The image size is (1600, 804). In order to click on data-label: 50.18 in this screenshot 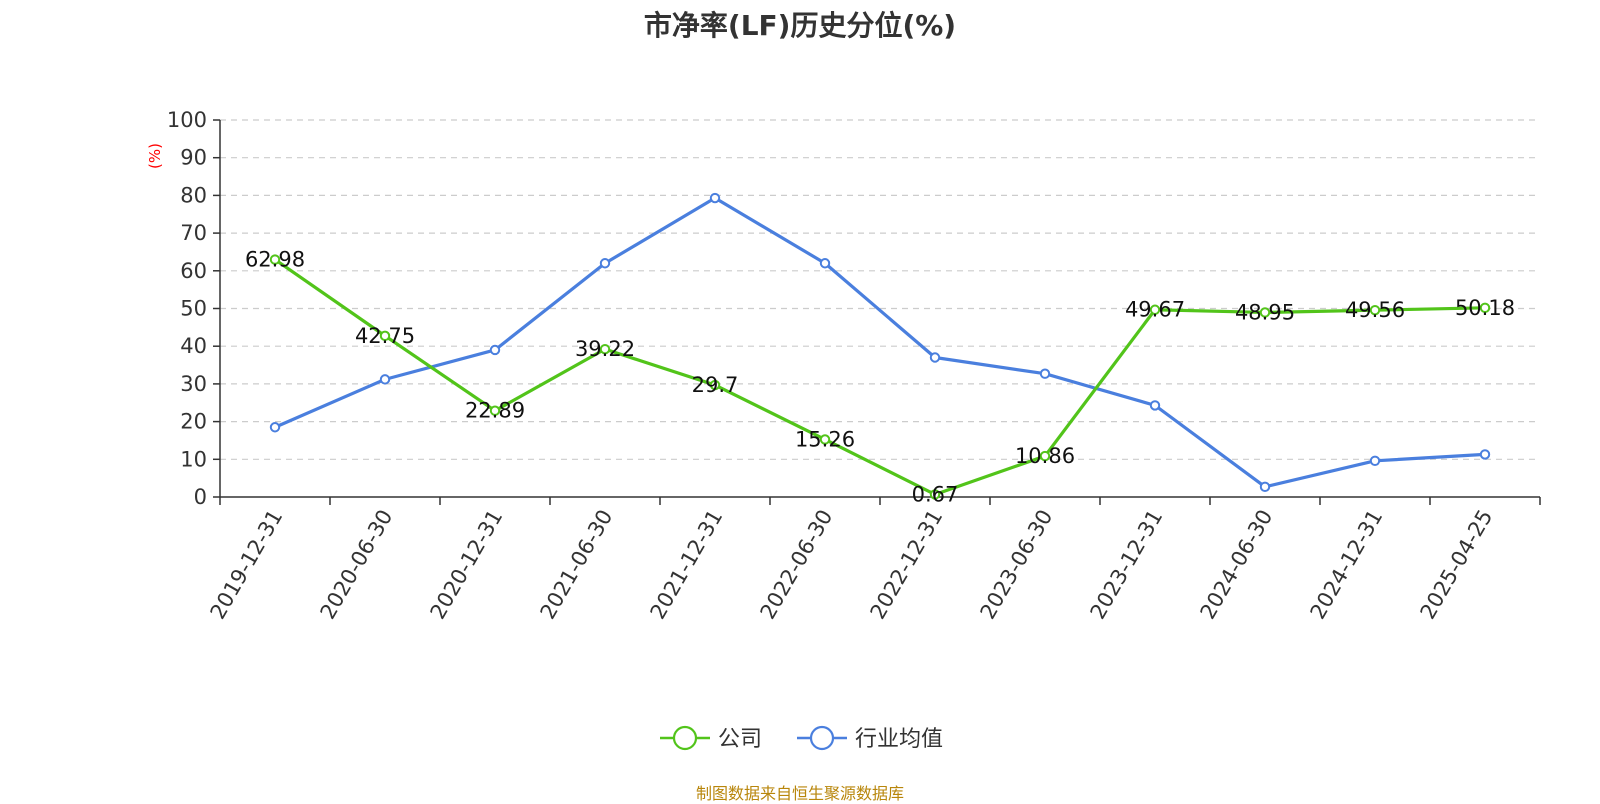, I will do `click(1485, 308)`.